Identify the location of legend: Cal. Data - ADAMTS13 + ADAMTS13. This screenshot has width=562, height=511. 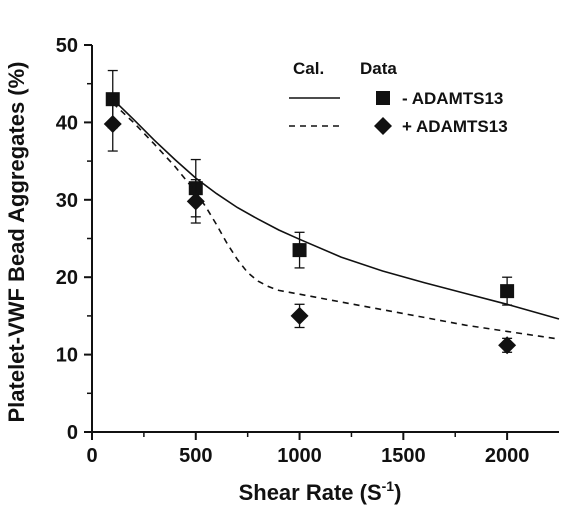
(398, 97).